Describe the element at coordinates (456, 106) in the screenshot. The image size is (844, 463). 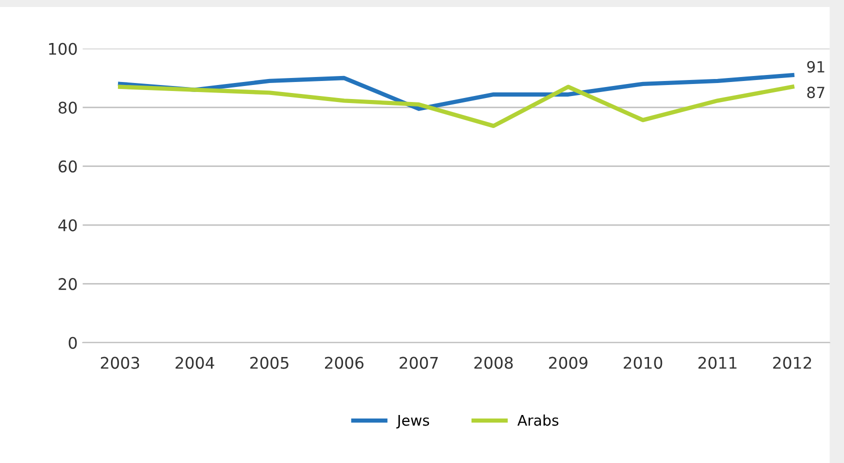
I see `line-series` at that location.